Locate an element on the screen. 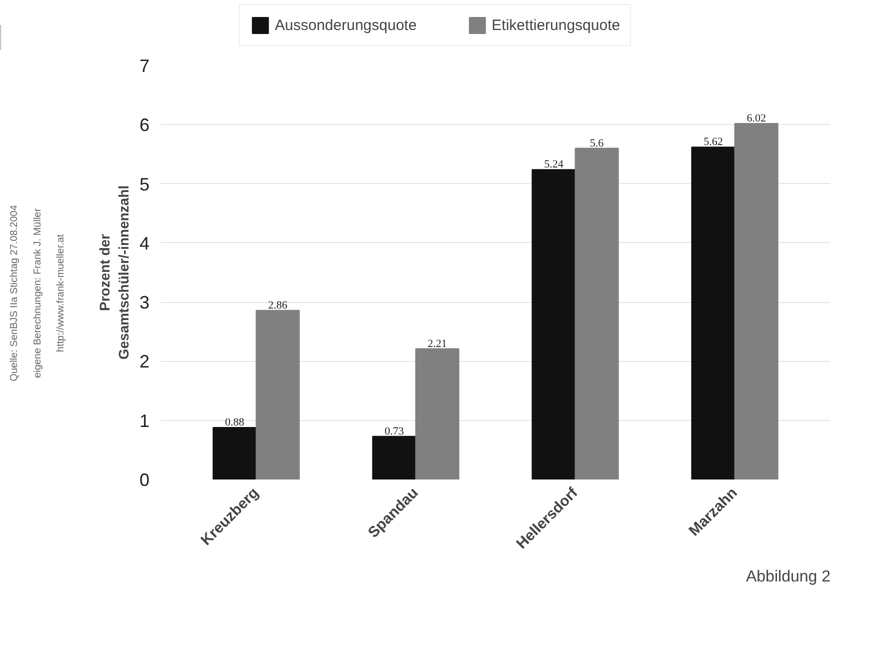 This screenshot has height=657, width=880. y-tick-label: 6 is located at coordinates (144, 125).